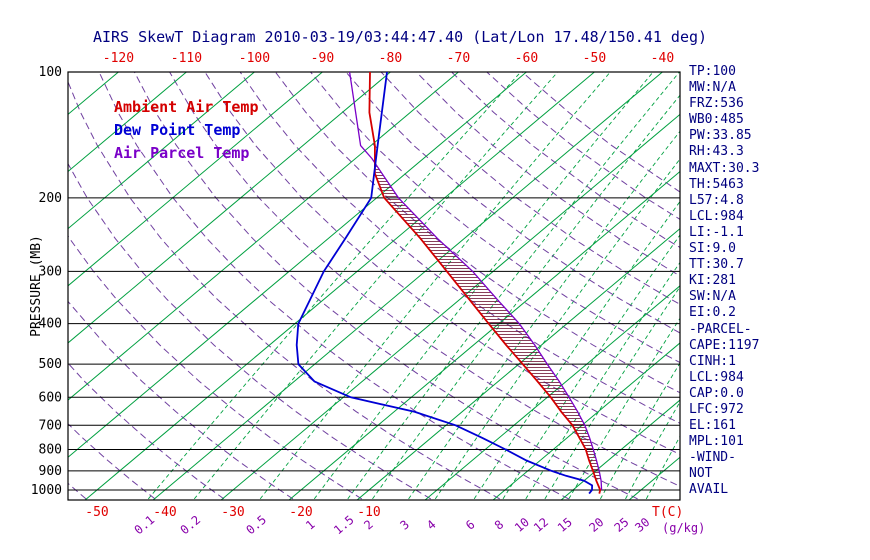 Image resolution: width=870 pixels, height=560 pixels. What do you see at coordinates (716, 232) in the screenshot?
I see `stat-line: LI:-1.1` at bounding box center [716, 232].